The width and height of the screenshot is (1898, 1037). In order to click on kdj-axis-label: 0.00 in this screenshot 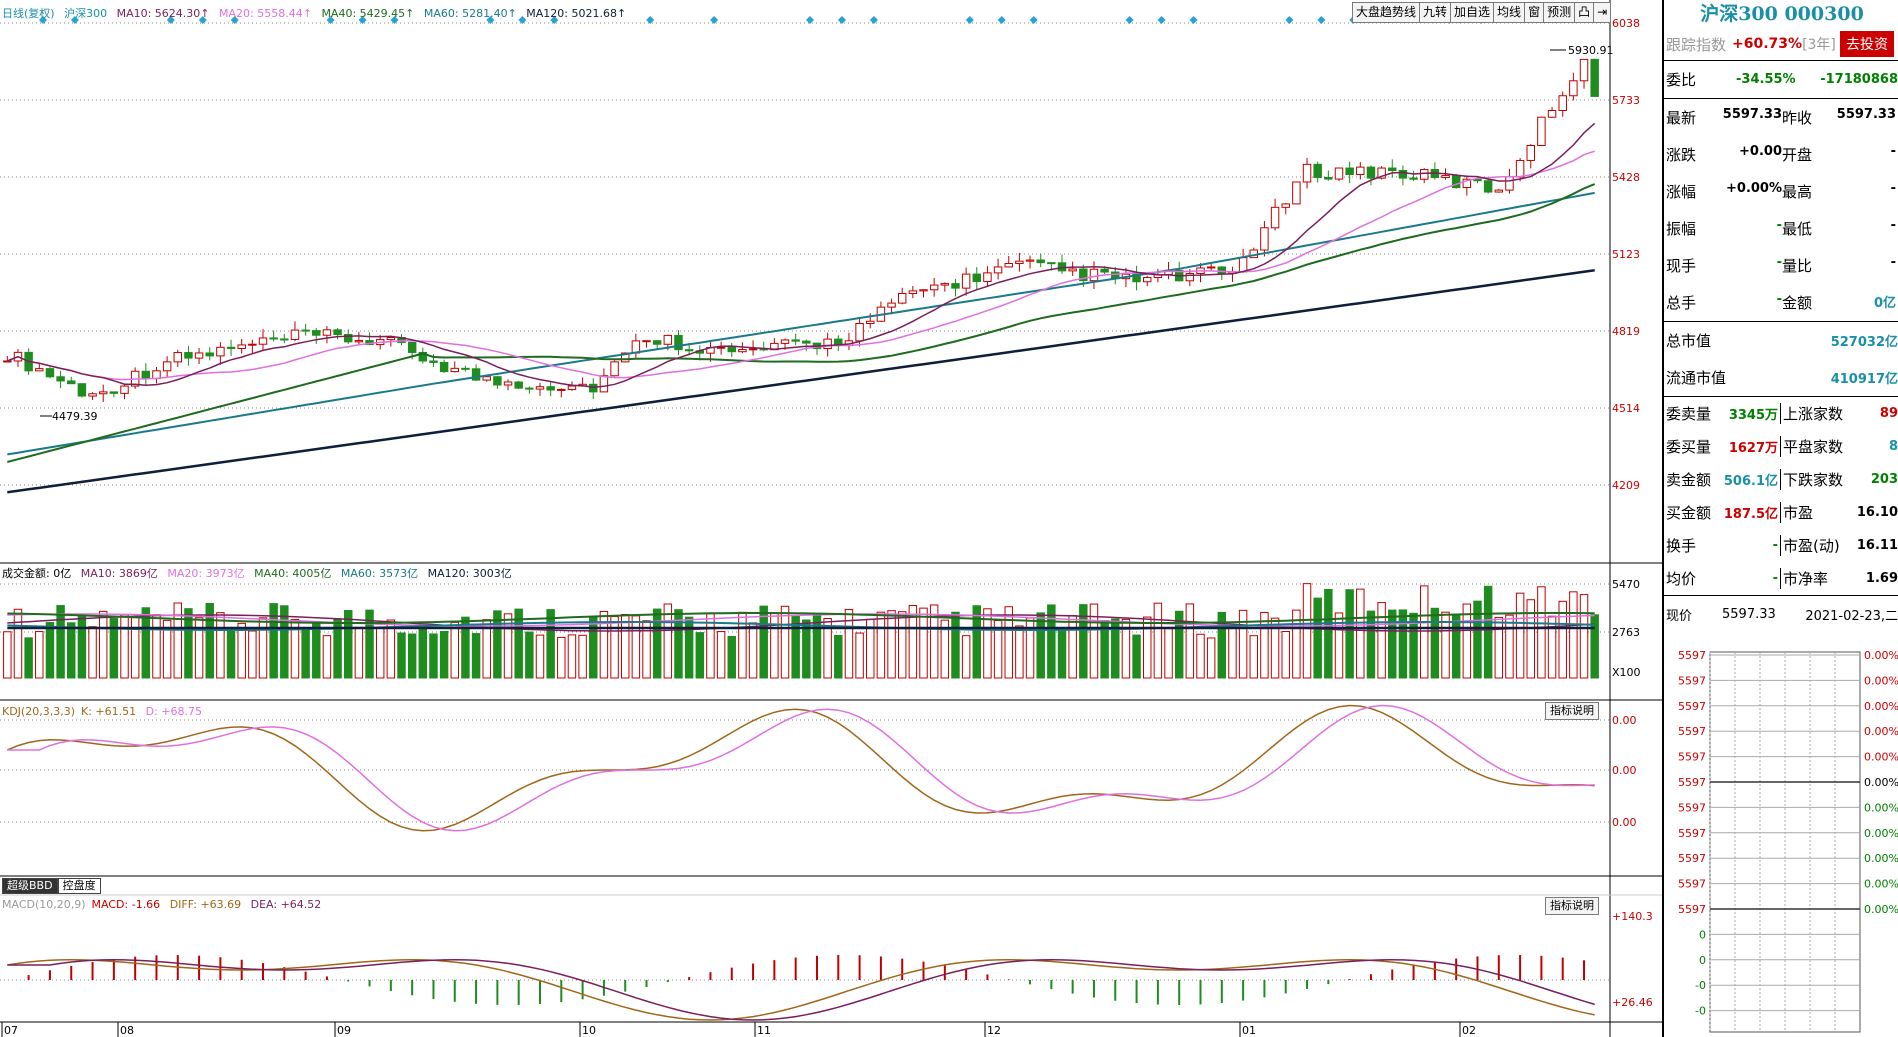, I will do `click(1624, 822)`.